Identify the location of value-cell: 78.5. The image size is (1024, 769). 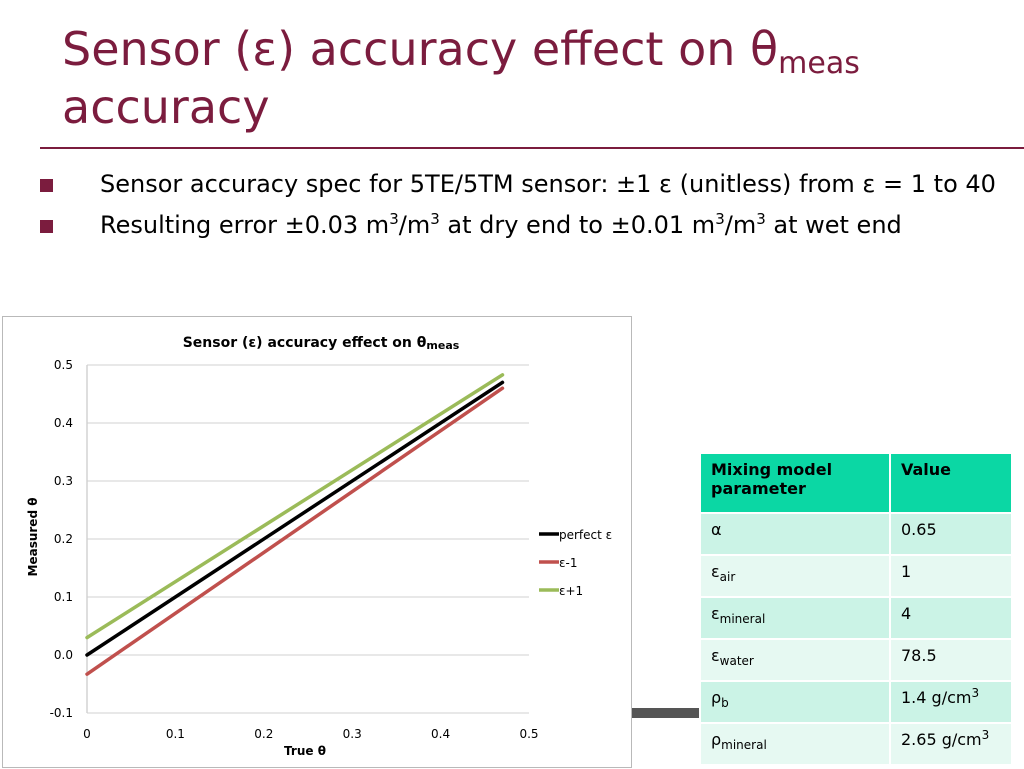
(951, 660).